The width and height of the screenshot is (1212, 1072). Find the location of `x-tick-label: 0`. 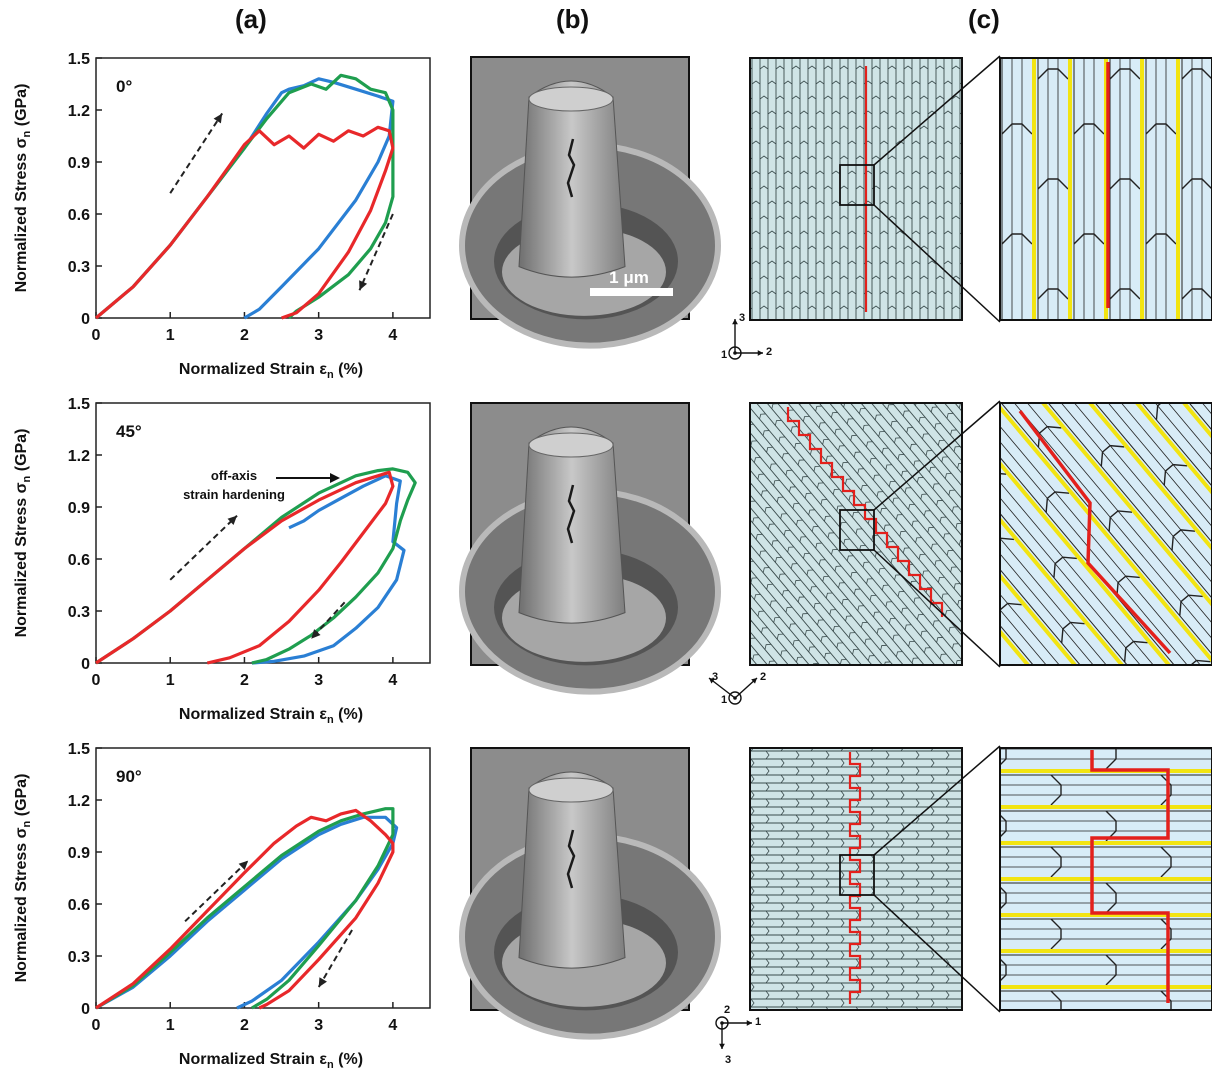

x-tick-label: 0 is located at coordinates (96, 335).